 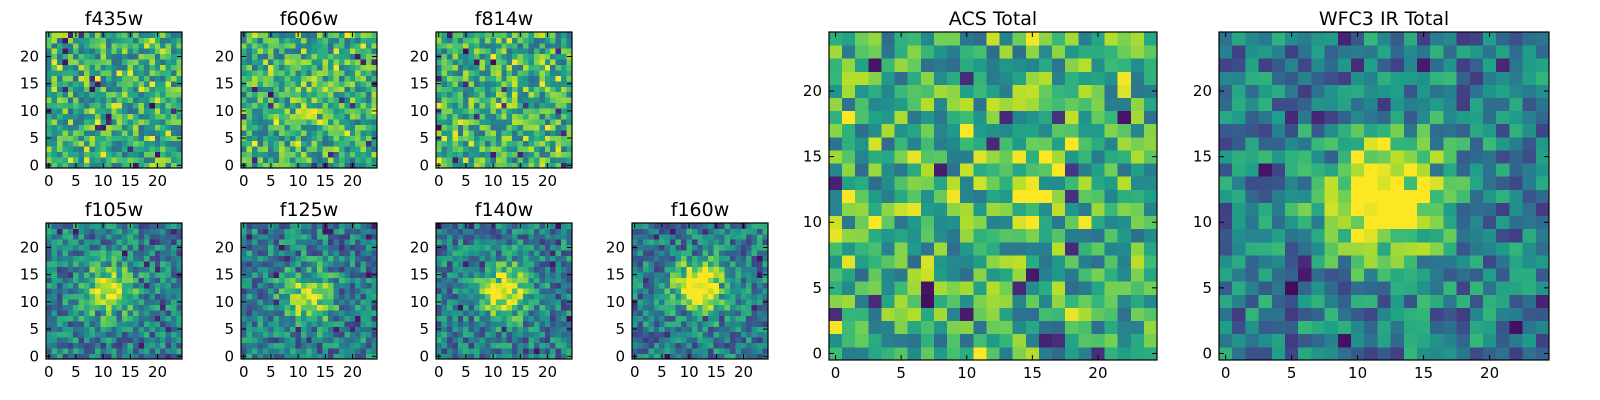 What do you see at coordinates (419, 111) in the screenshot?
I see `y-tick-label: 10` at bounding box center [419, 111].